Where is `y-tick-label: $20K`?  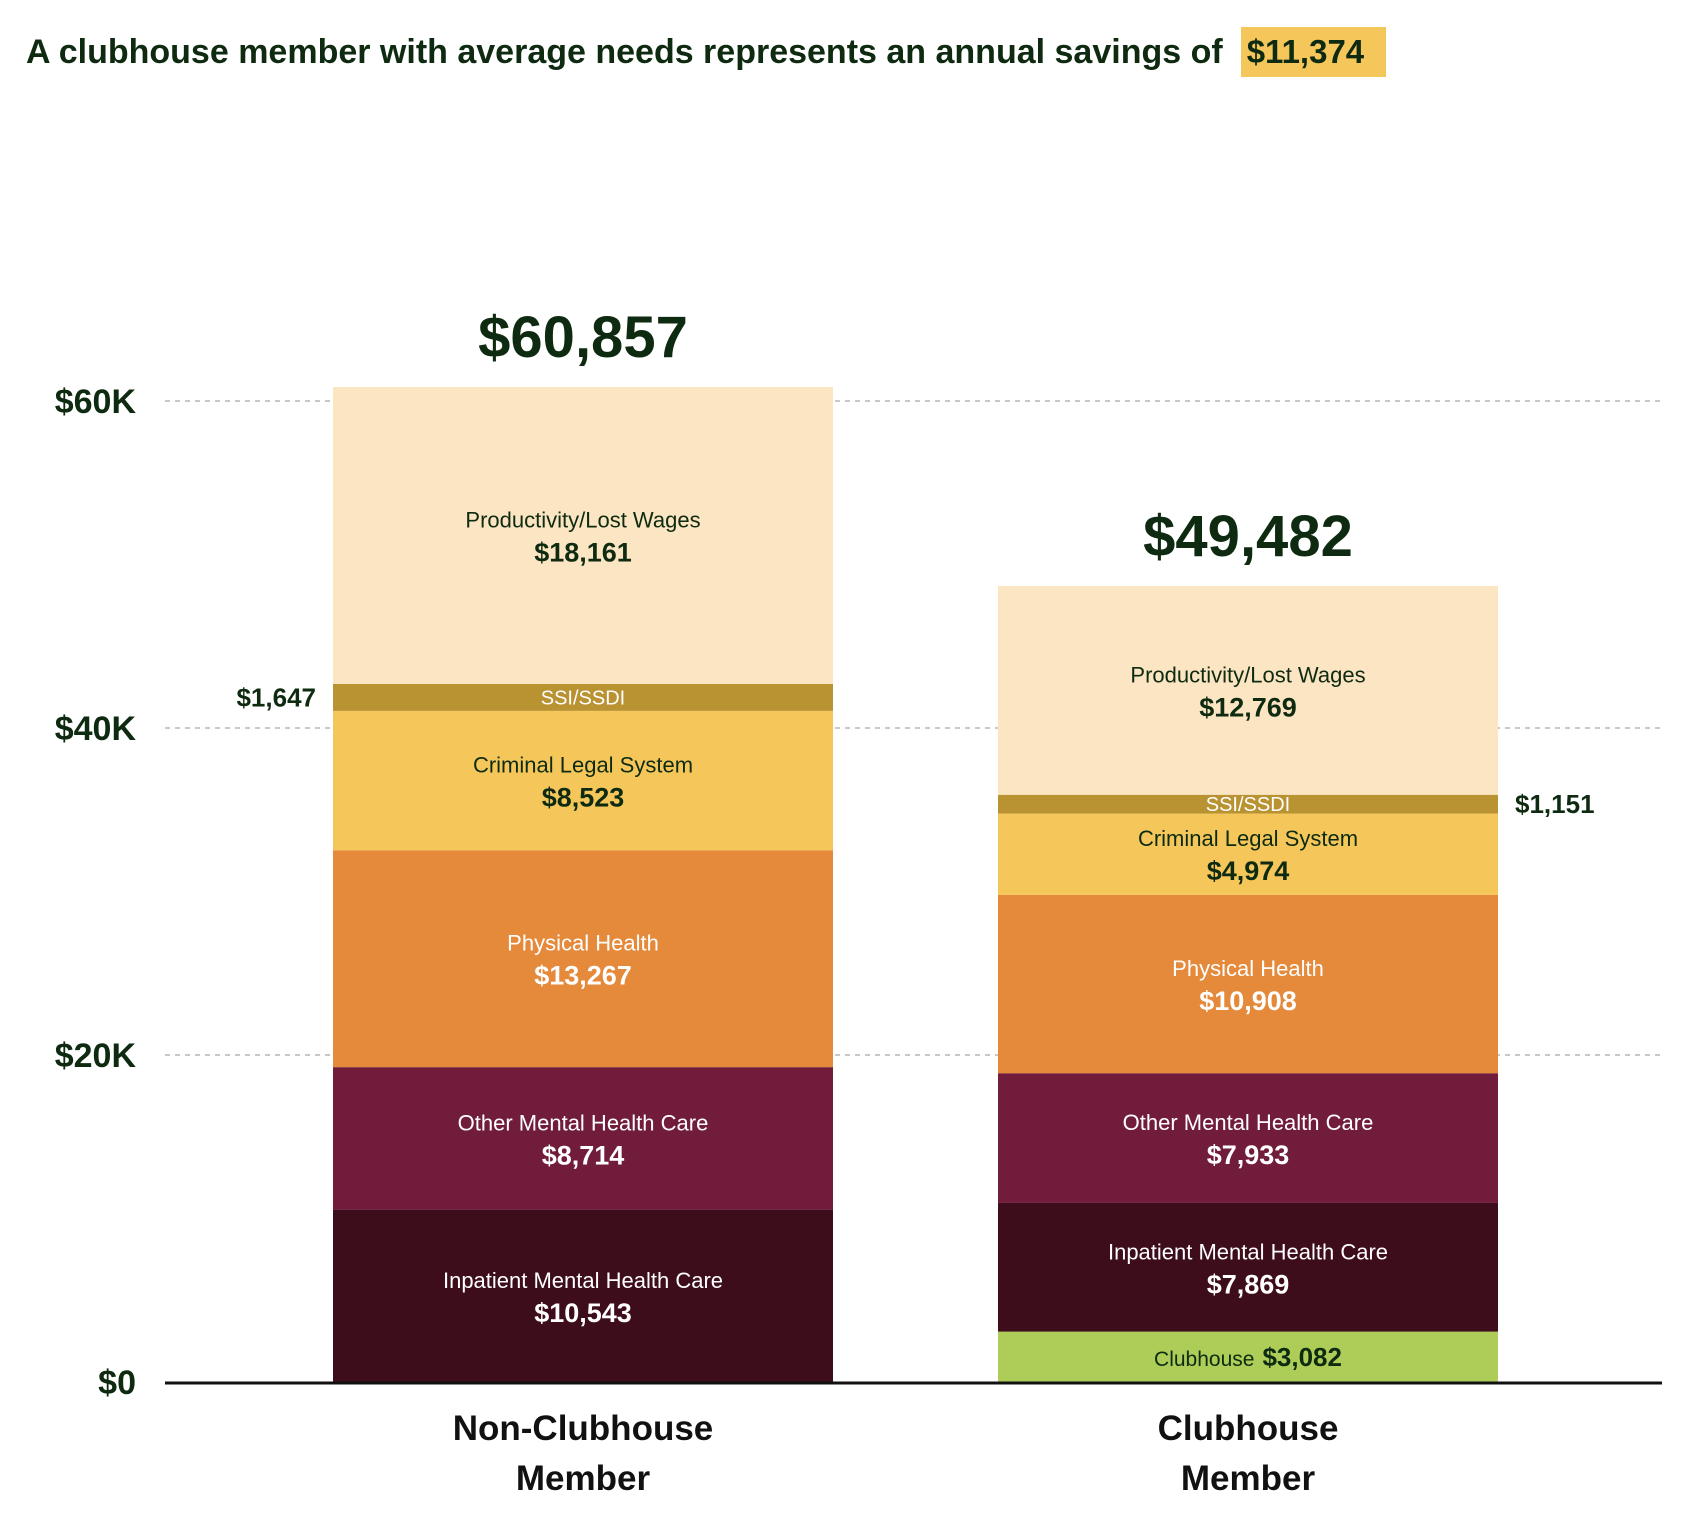 y-tick-label: $20K is located at coordinates (96, 1056).